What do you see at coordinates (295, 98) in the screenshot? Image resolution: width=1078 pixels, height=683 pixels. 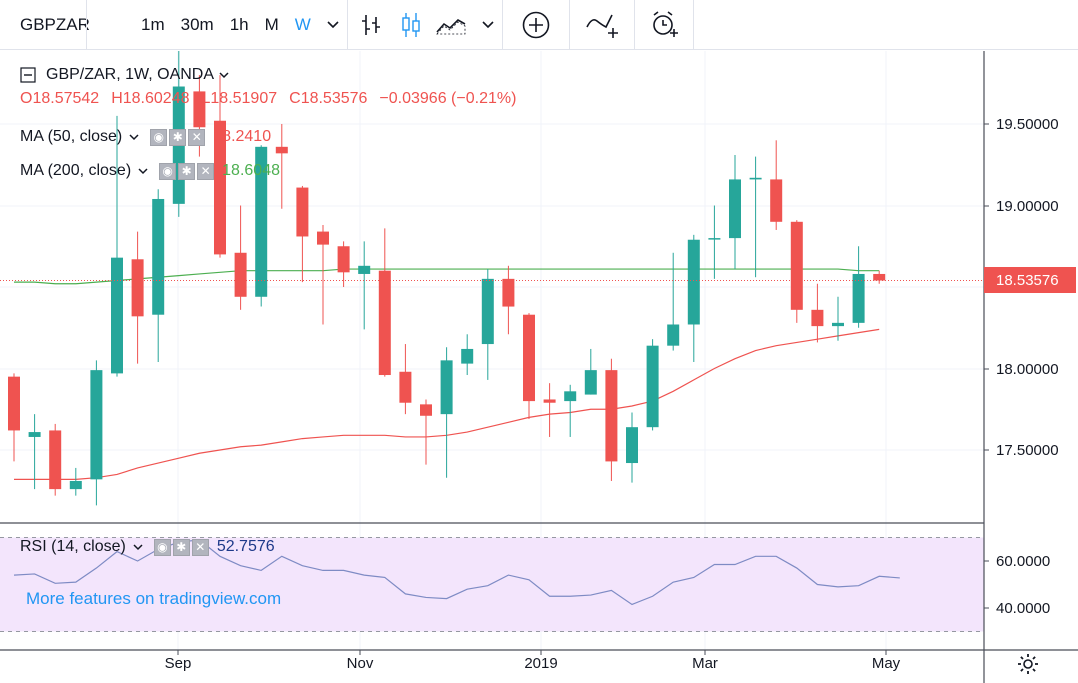 I see `close-label: C` at bounding box center [295, 98].